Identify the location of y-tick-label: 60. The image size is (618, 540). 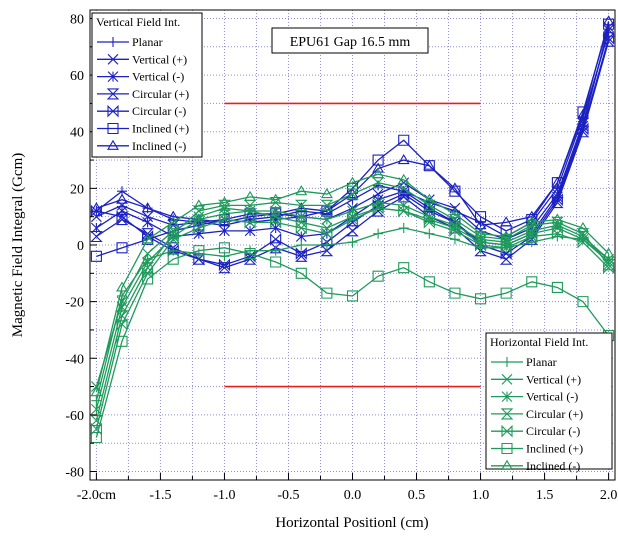
(77, 76).